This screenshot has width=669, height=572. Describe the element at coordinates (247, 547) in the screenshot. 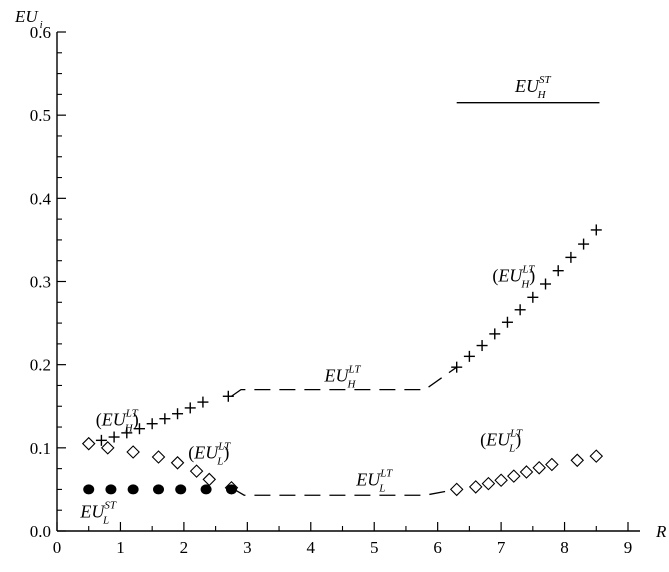

I see `x-tick-label: 3` at that location.